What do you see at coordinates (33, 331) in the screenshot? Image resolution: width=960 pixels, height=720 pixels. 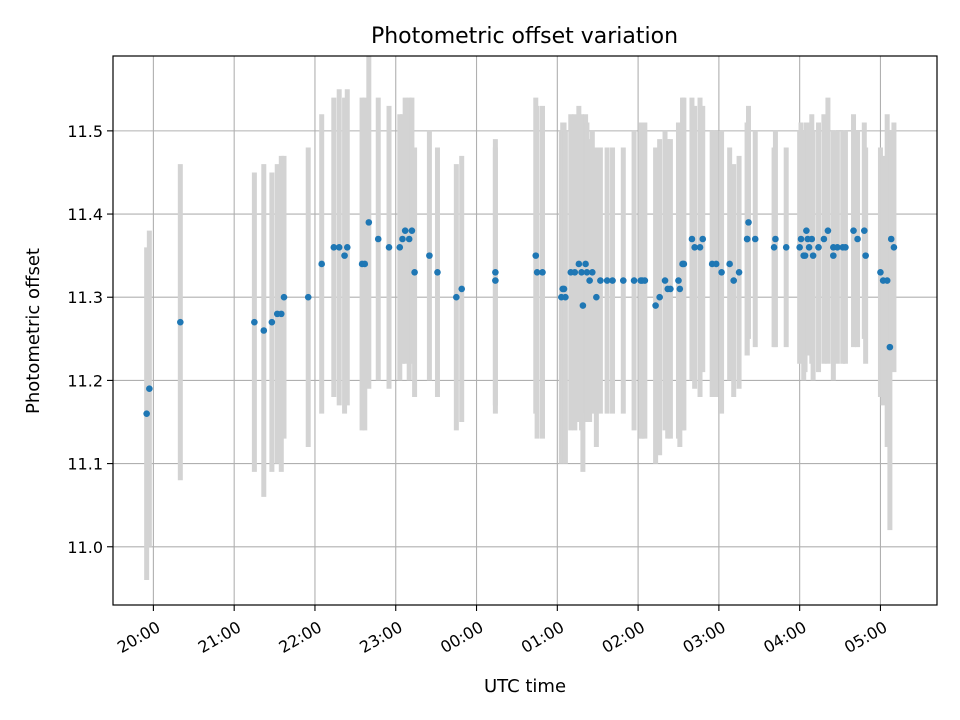 I see `y-axis-label: Photometric offset` at bounding box center [33, 331].